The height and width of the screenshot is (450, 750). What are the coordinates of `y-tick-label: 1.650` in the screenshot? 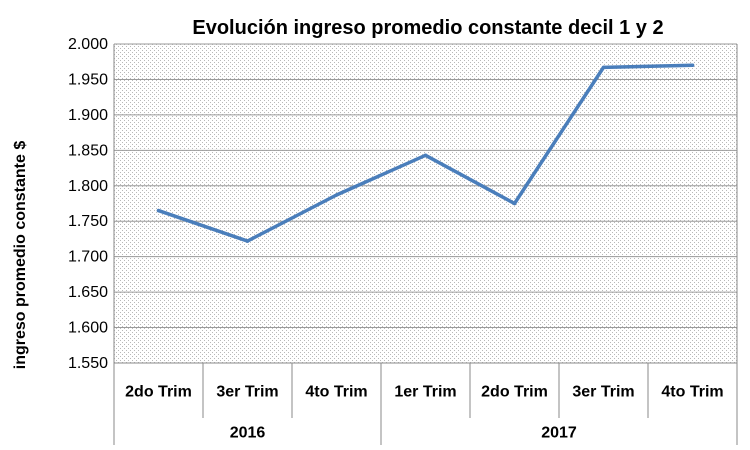 It's located at (88, 292).